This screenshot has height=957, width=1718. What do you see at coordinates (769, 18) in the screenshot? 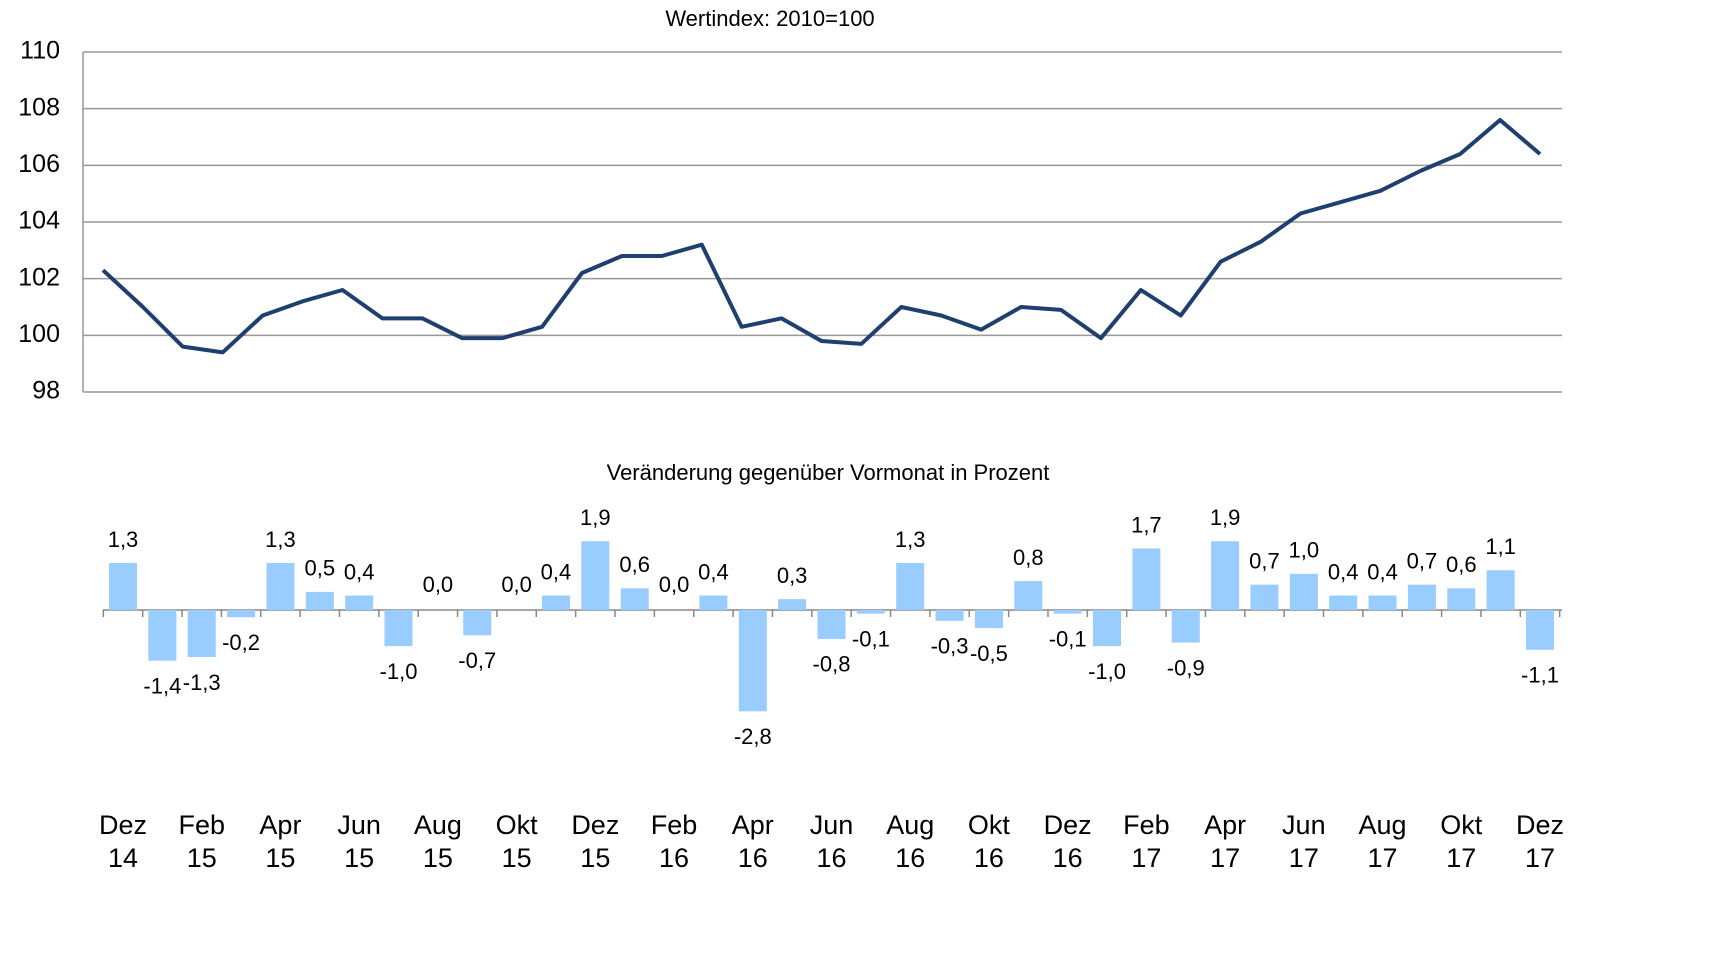
I see `chart-title: Wertindex: 2010=100` at bounding box center [769, 18].